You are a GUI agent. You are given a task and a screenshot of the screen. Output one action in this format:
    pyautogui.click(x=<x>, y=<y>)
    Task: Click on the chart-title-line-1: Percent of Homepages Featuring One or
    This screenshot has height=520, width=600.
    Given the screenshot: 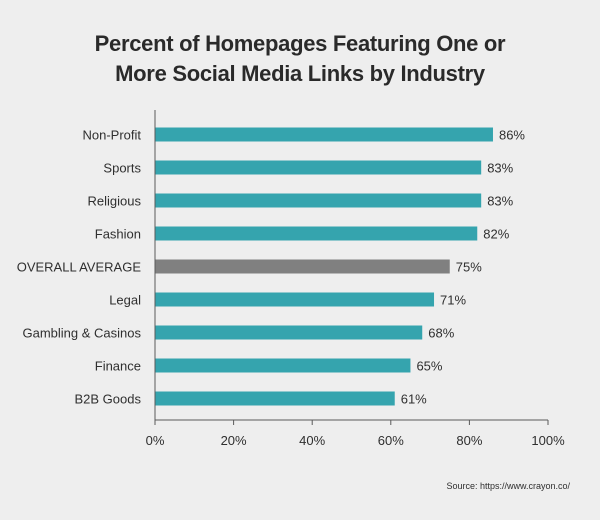 What is the action you would take?
    pyautogui.click(x=300, y=43)
    